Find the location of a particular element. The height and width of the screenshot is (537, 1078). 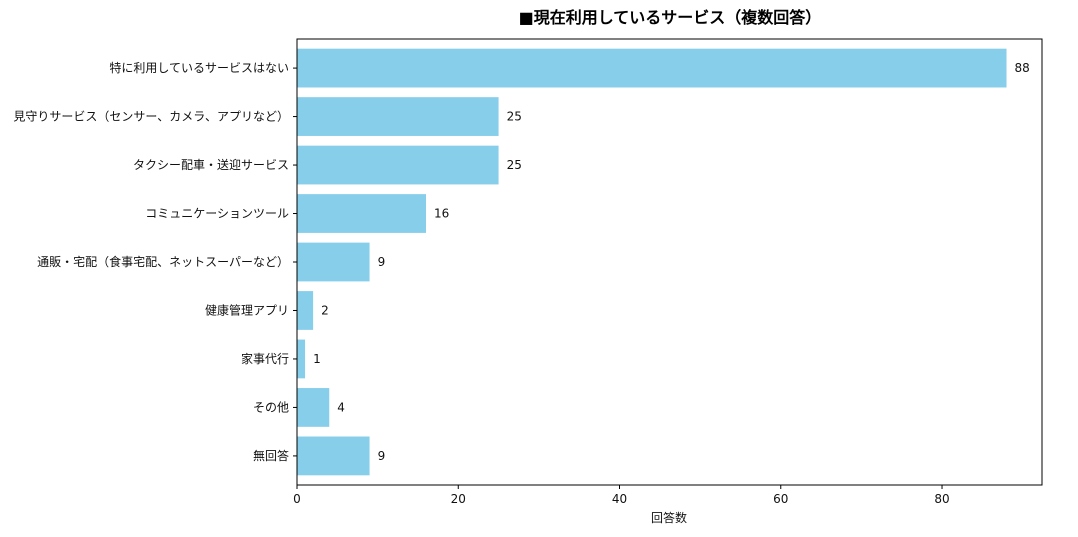

data-label: 88 is located at coordinates (1022, 68).